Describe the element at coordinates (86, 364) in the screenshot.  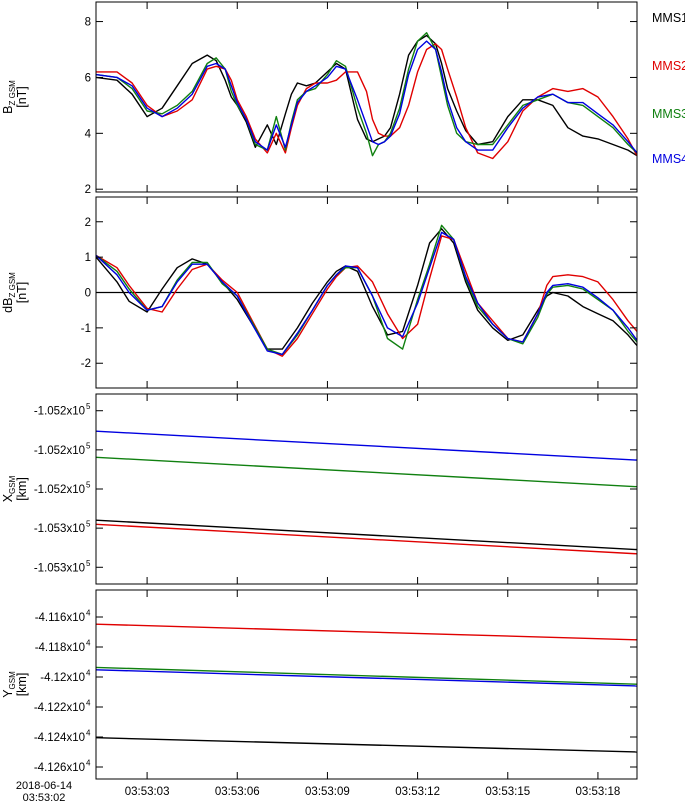
I see `y-tick-label: -2` at that location.